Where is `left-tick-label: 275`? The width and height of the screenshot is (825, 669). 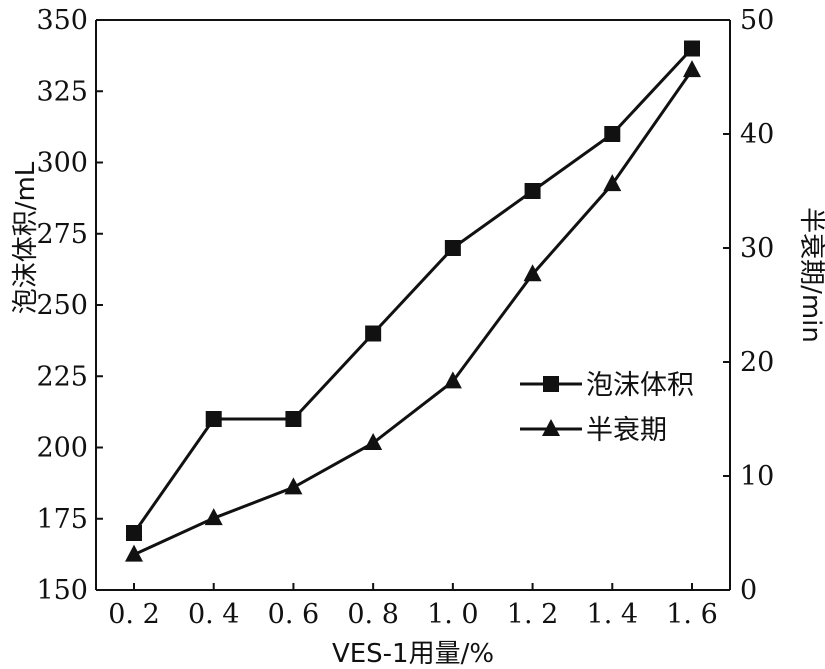
left-tick-label: 275 is located at coordinates (62, 234).